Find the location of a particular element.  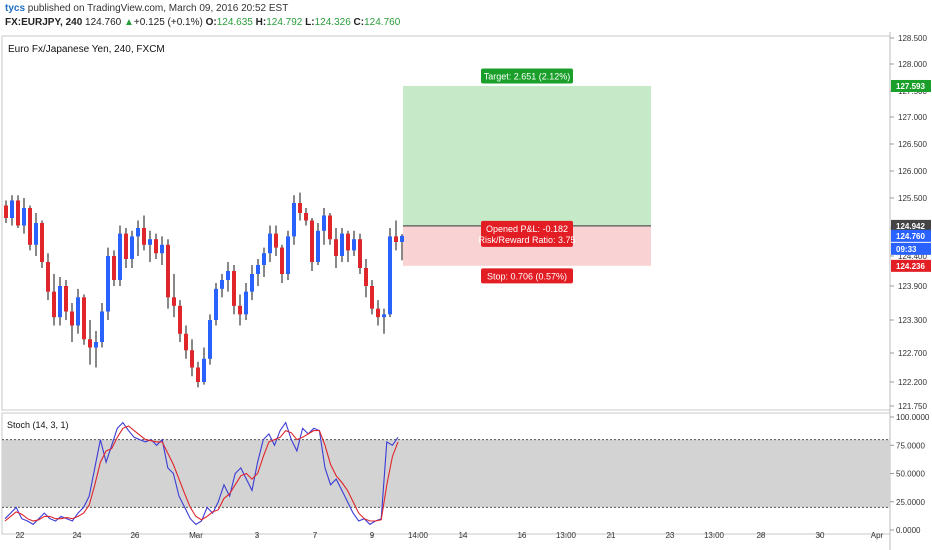

stoch-tick-label: 50.0000 is located at coordinates (910, 474).